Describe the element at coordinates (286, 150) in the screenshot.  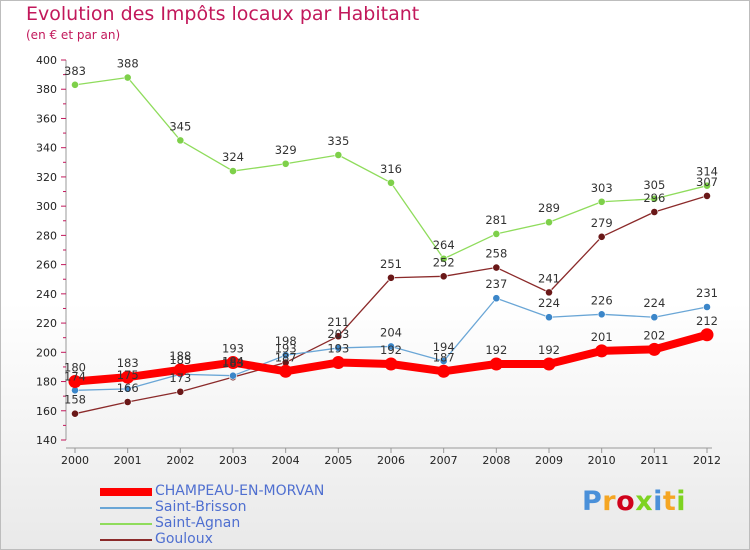
I see `data-label: 329` at that location.